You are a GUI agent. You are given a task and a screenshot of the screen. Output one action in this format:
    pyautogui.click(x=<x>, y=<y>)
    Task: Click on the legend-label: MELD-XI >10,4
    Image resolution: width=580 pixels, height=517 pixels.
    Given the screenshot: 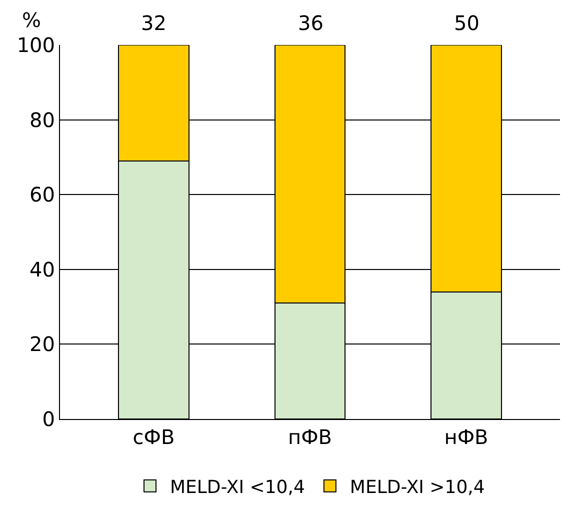 What is the action you would take?
    pyautogui.click(x=417, y=487)
    